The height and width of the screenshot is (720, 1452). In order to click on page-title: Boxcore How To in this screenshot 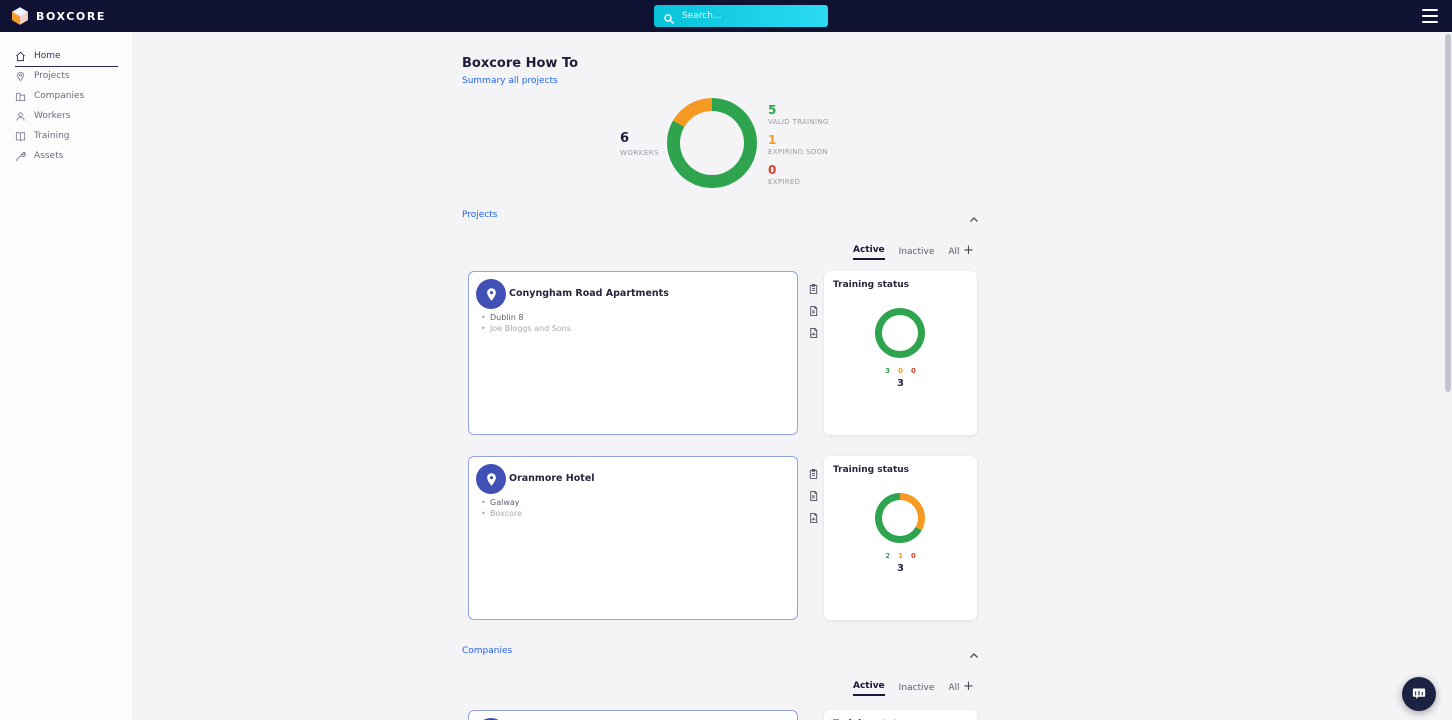, I will do `click(520, 63)`.